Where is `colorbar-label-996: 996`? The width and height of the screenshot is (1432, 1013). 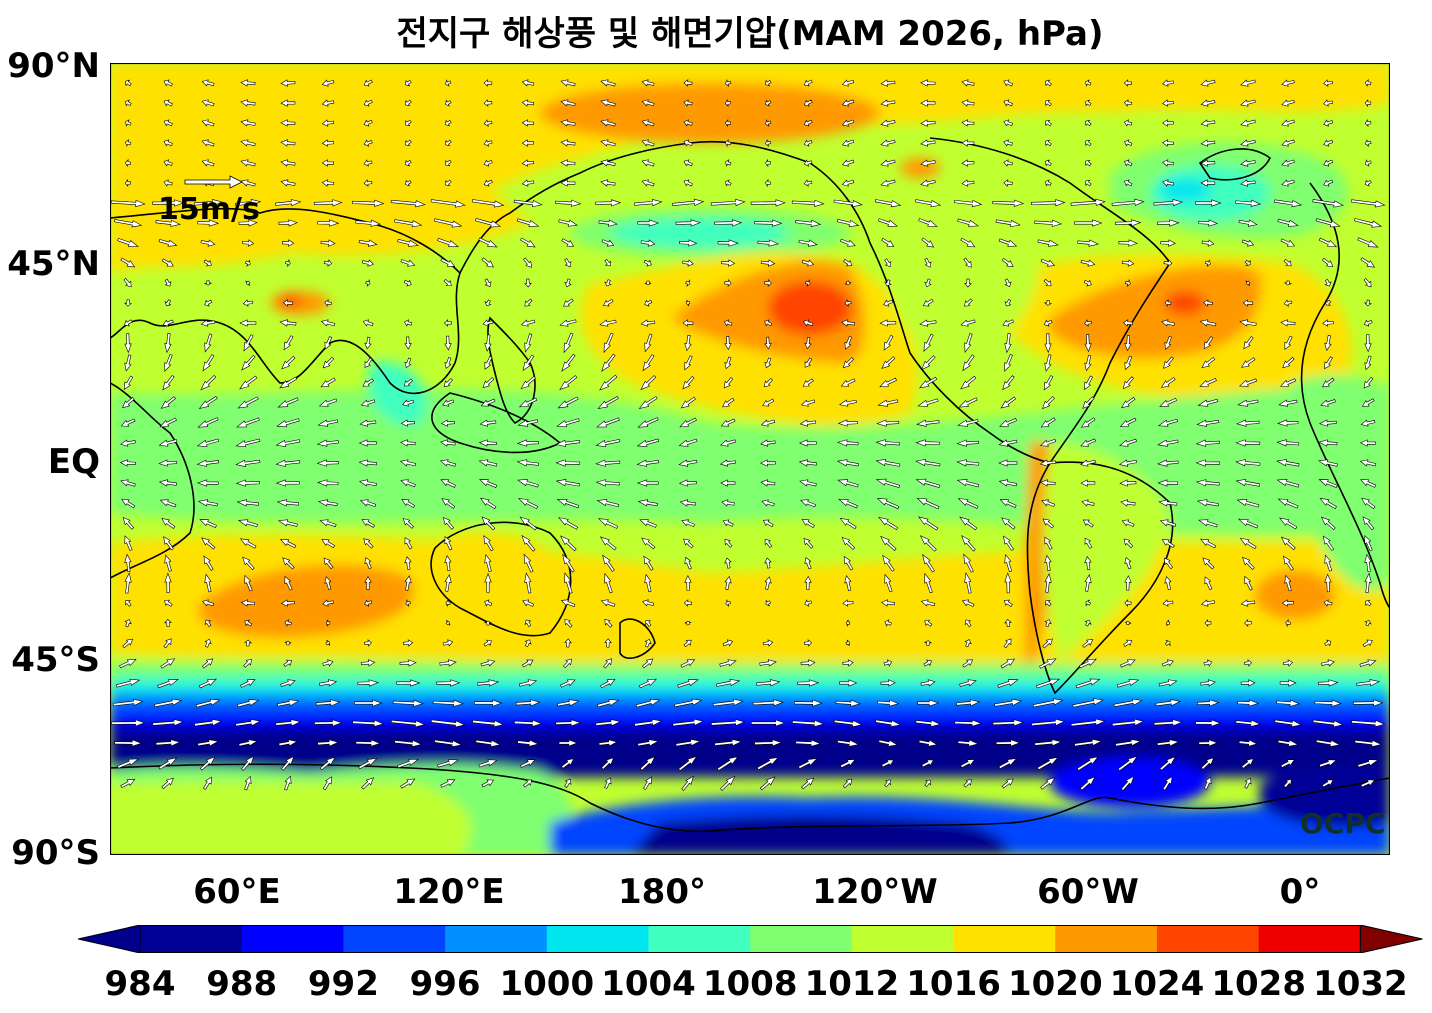
colorbar-label-996: 996 is located at coordinates (445, 984).